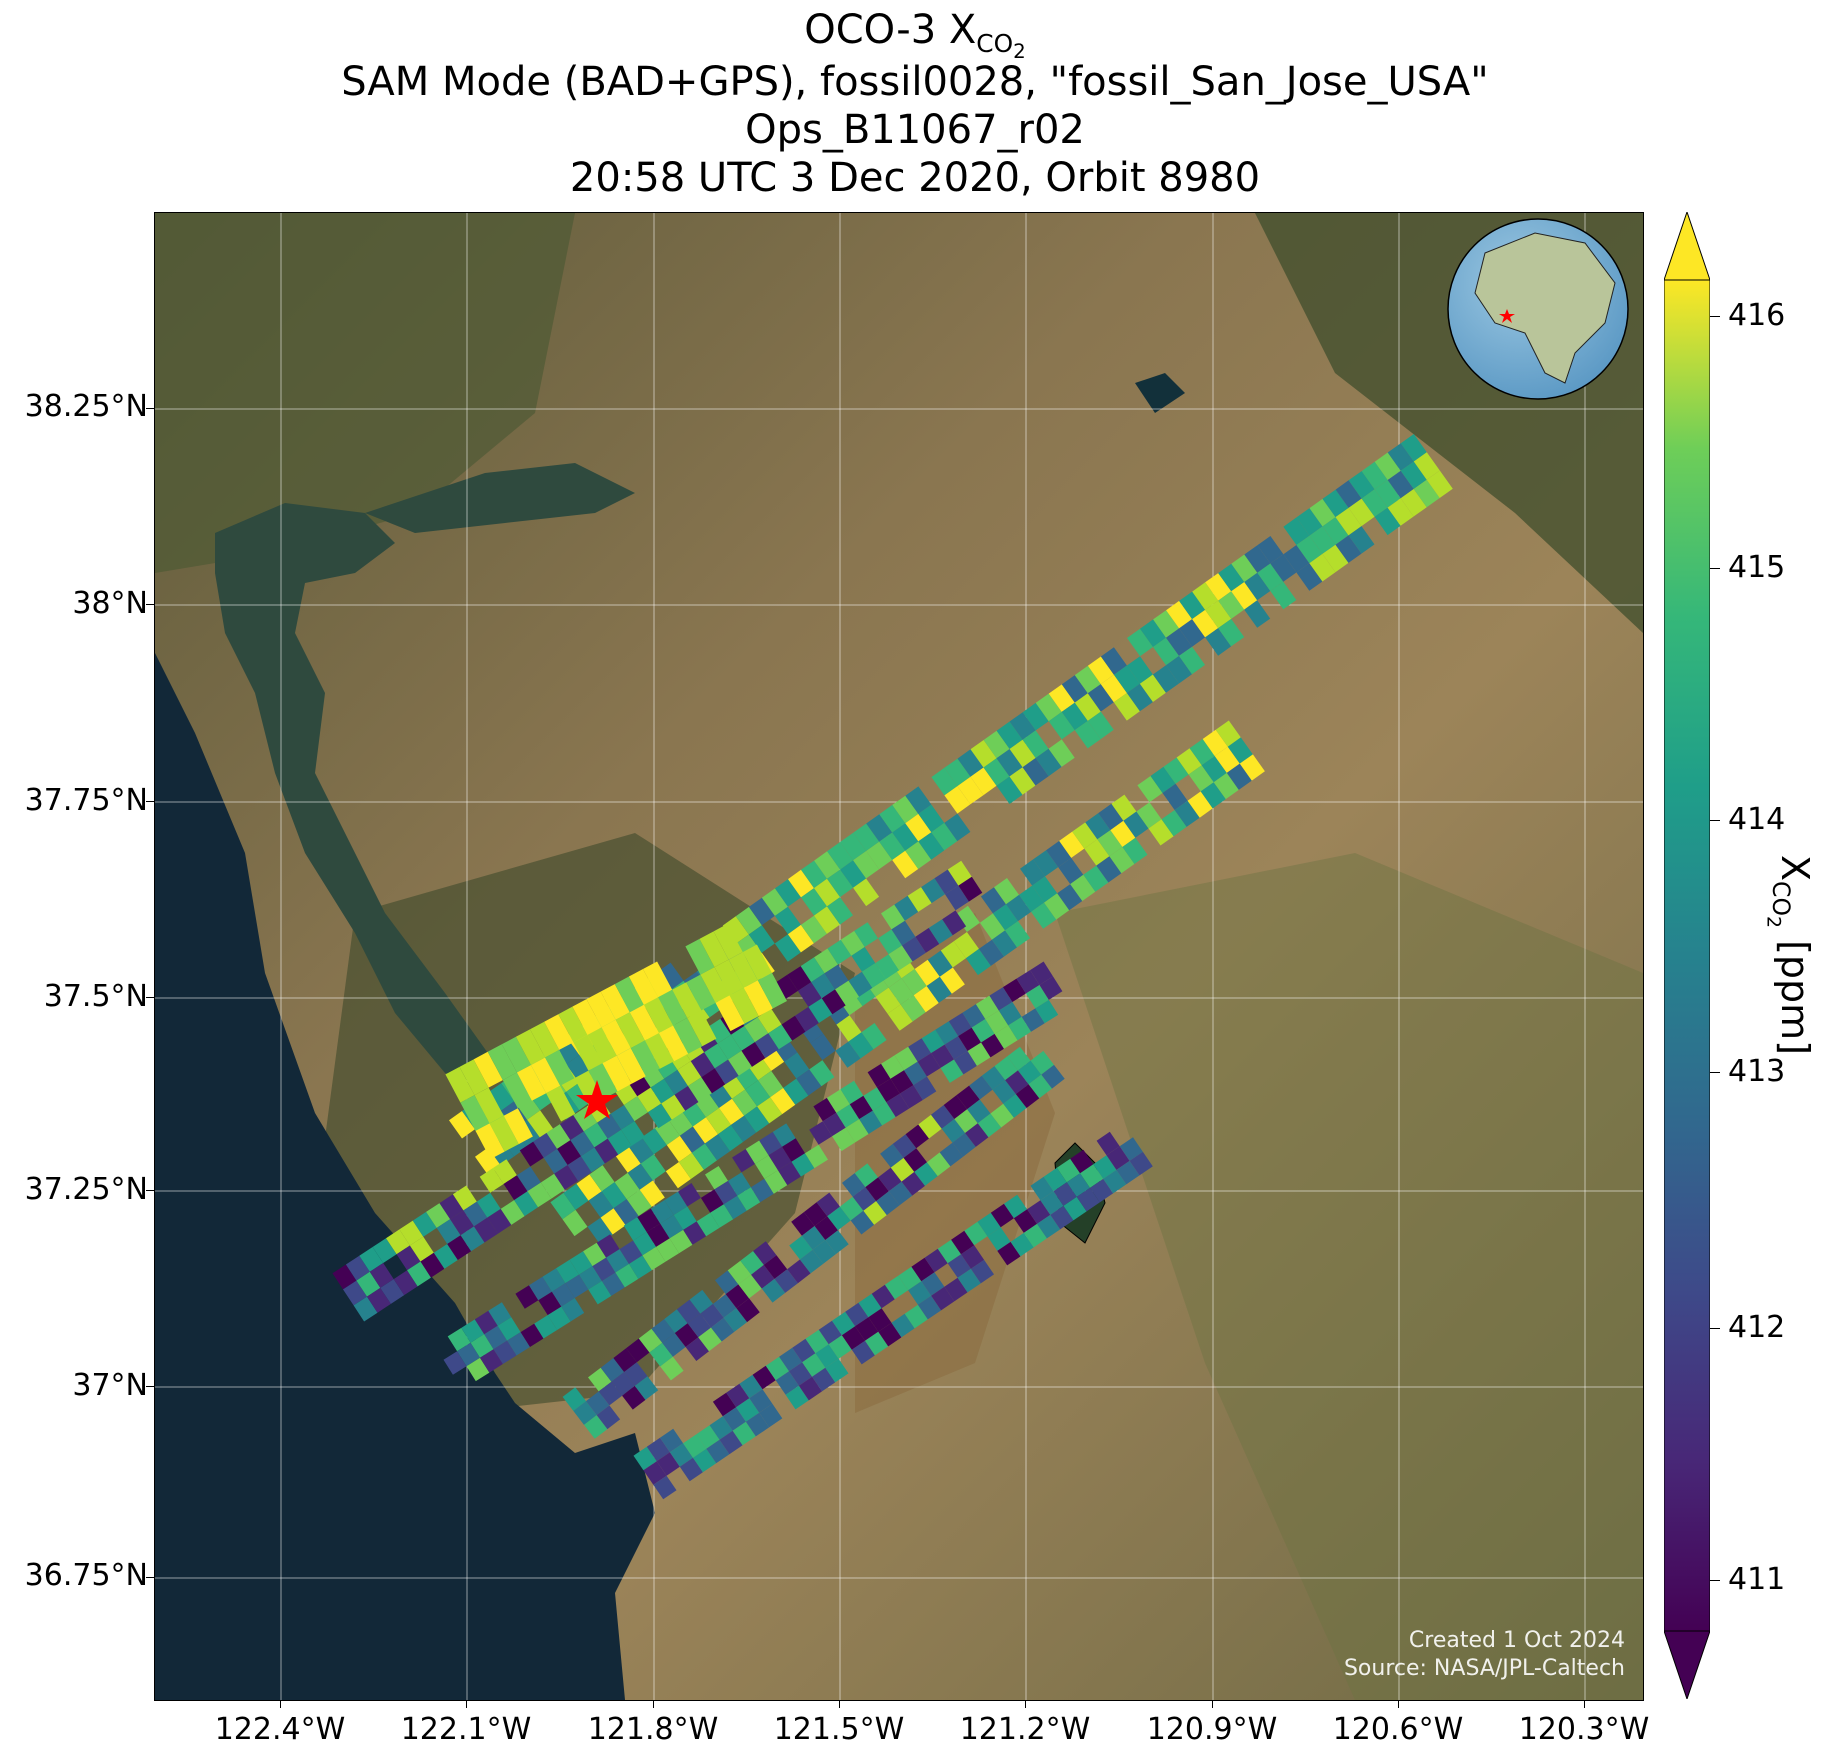 Image resolution: width=1830 pixels, height=1747 pixels. What do you see at coordinates (1687, 1664) in the screenshot?
I see `colorbar-extend-min` at bounding box center [1687, 1664].